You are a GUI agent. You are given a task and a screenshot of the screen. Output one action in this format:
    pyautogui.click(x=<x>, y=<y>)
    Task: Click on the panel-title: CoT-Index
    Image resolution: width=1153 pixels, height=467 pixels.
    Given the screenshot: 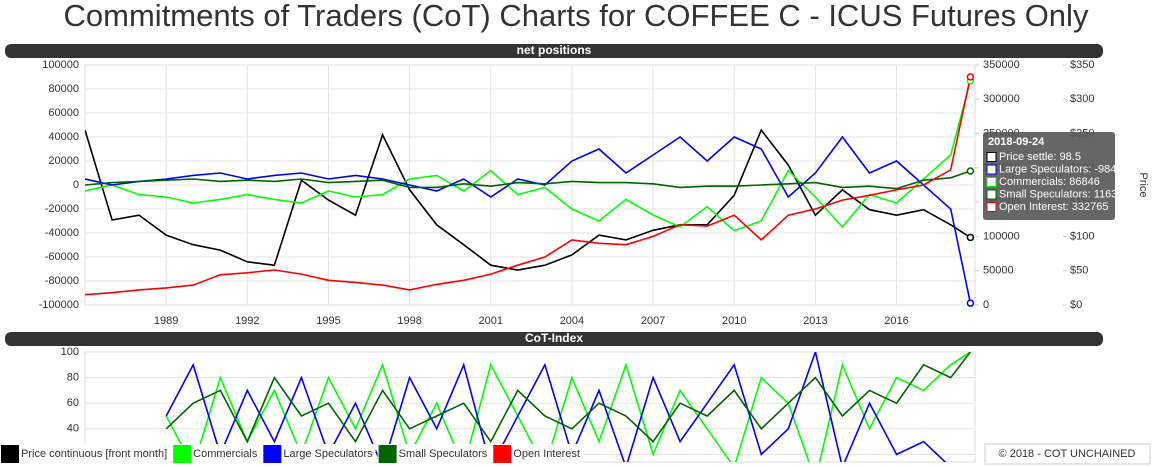 What is the action you would take?
    pyautogui.click(x=554, y=338)
    